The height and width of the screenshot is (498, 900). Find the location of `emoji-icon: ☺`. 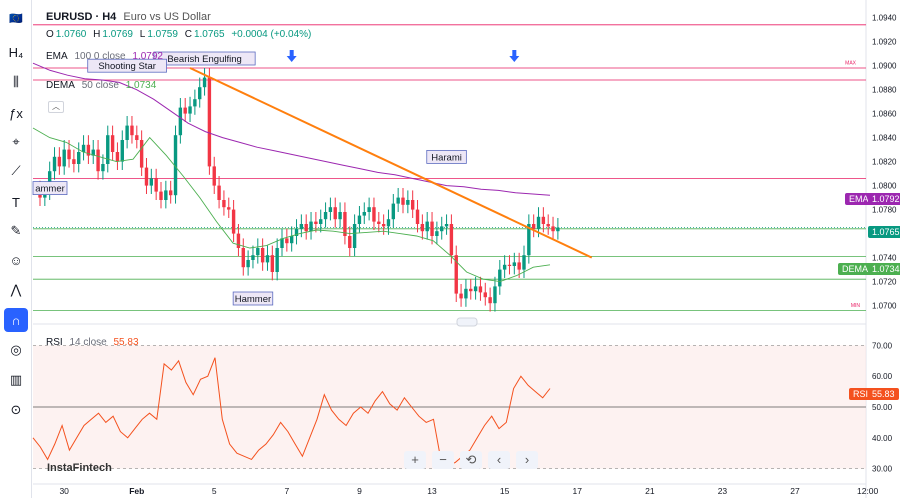

emoji-icon: ☺ is located at coordinates (16, 260).